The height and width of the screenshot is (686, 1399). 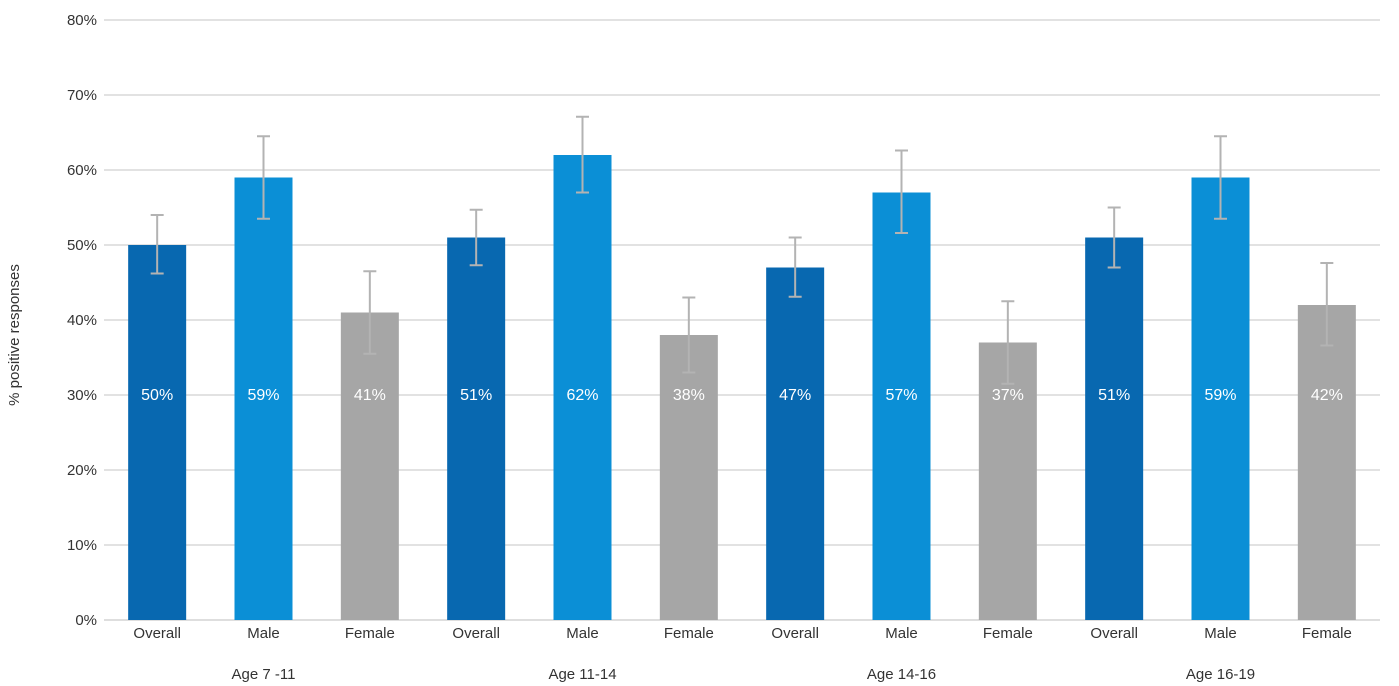 What do you see at coordinates (1220, 674) in the screenshot?
I see `x-group-label: Age 16-19` at bounding box center [1220, 674].